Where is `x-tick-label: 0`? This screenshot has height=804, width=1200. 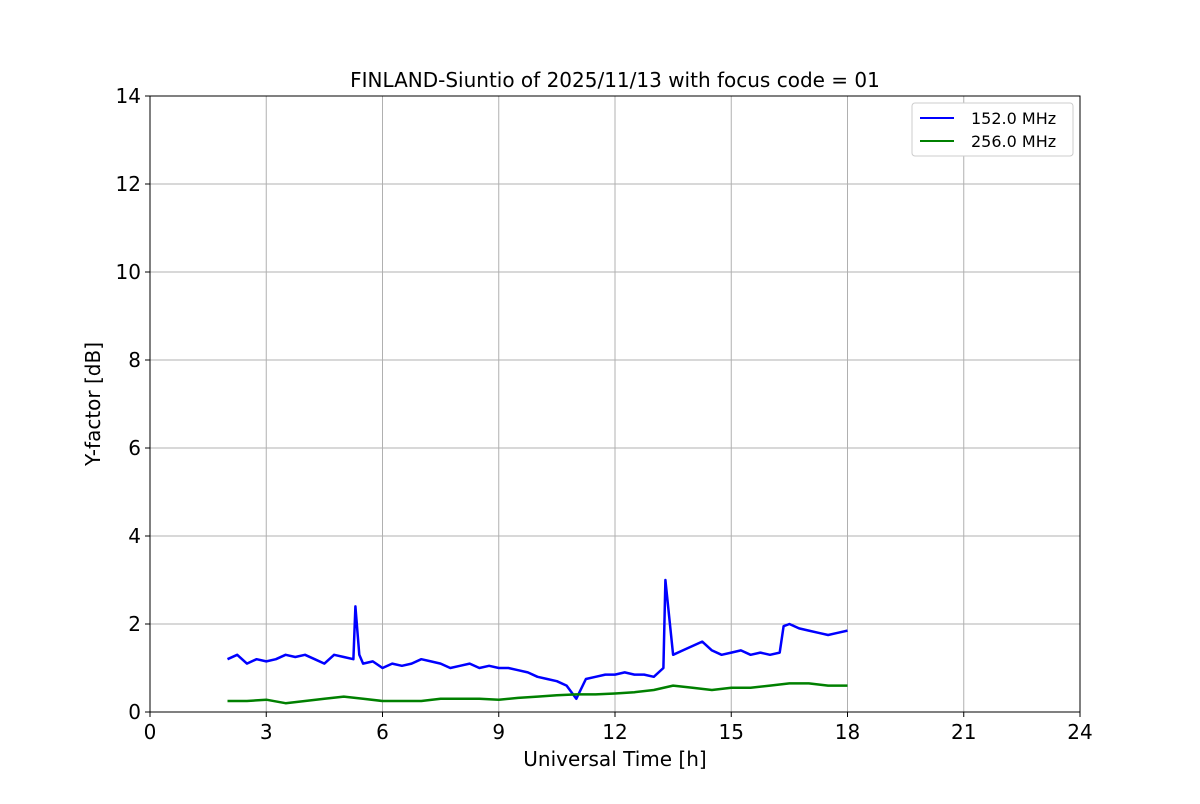 x-tick-label: 0 is located at coordinates (150, 732).